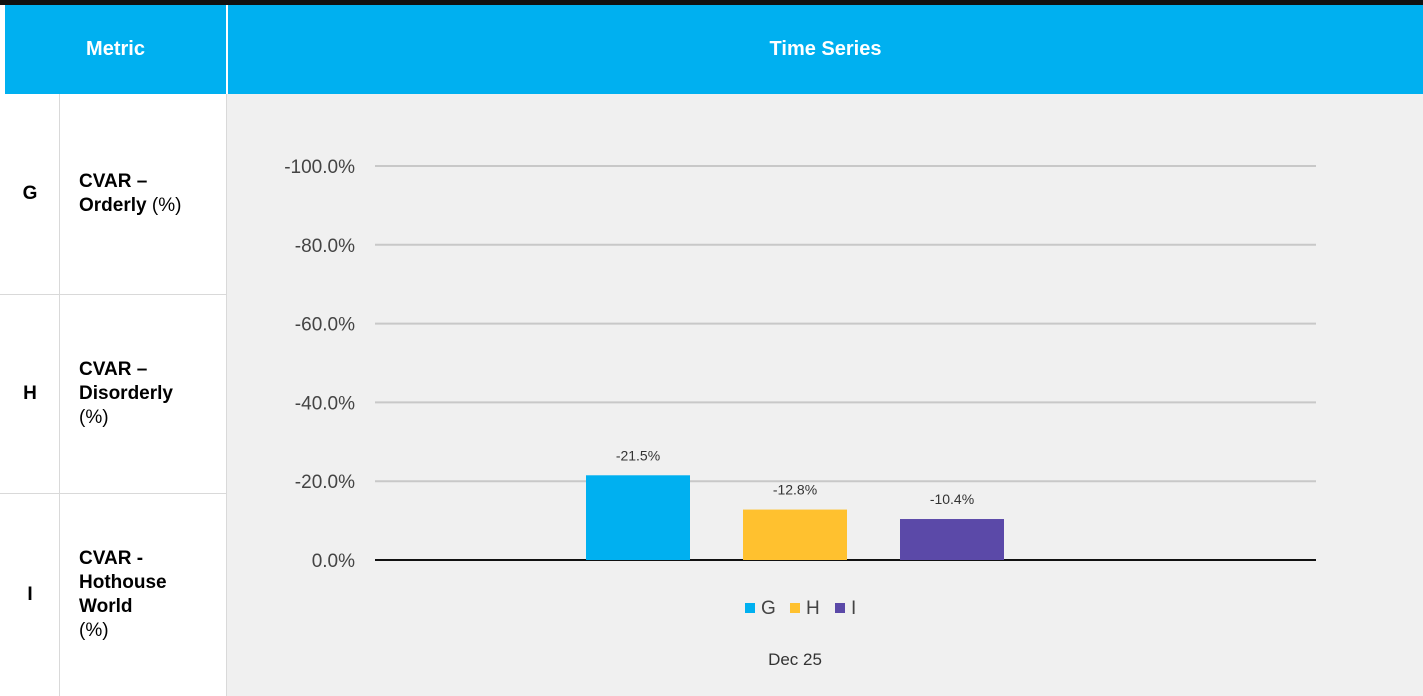 The height and width of the screenshot is (696, 1423). Describe the element at coordinates (30, 594) in the screenshot. I see `row-i-code: I` at that location.